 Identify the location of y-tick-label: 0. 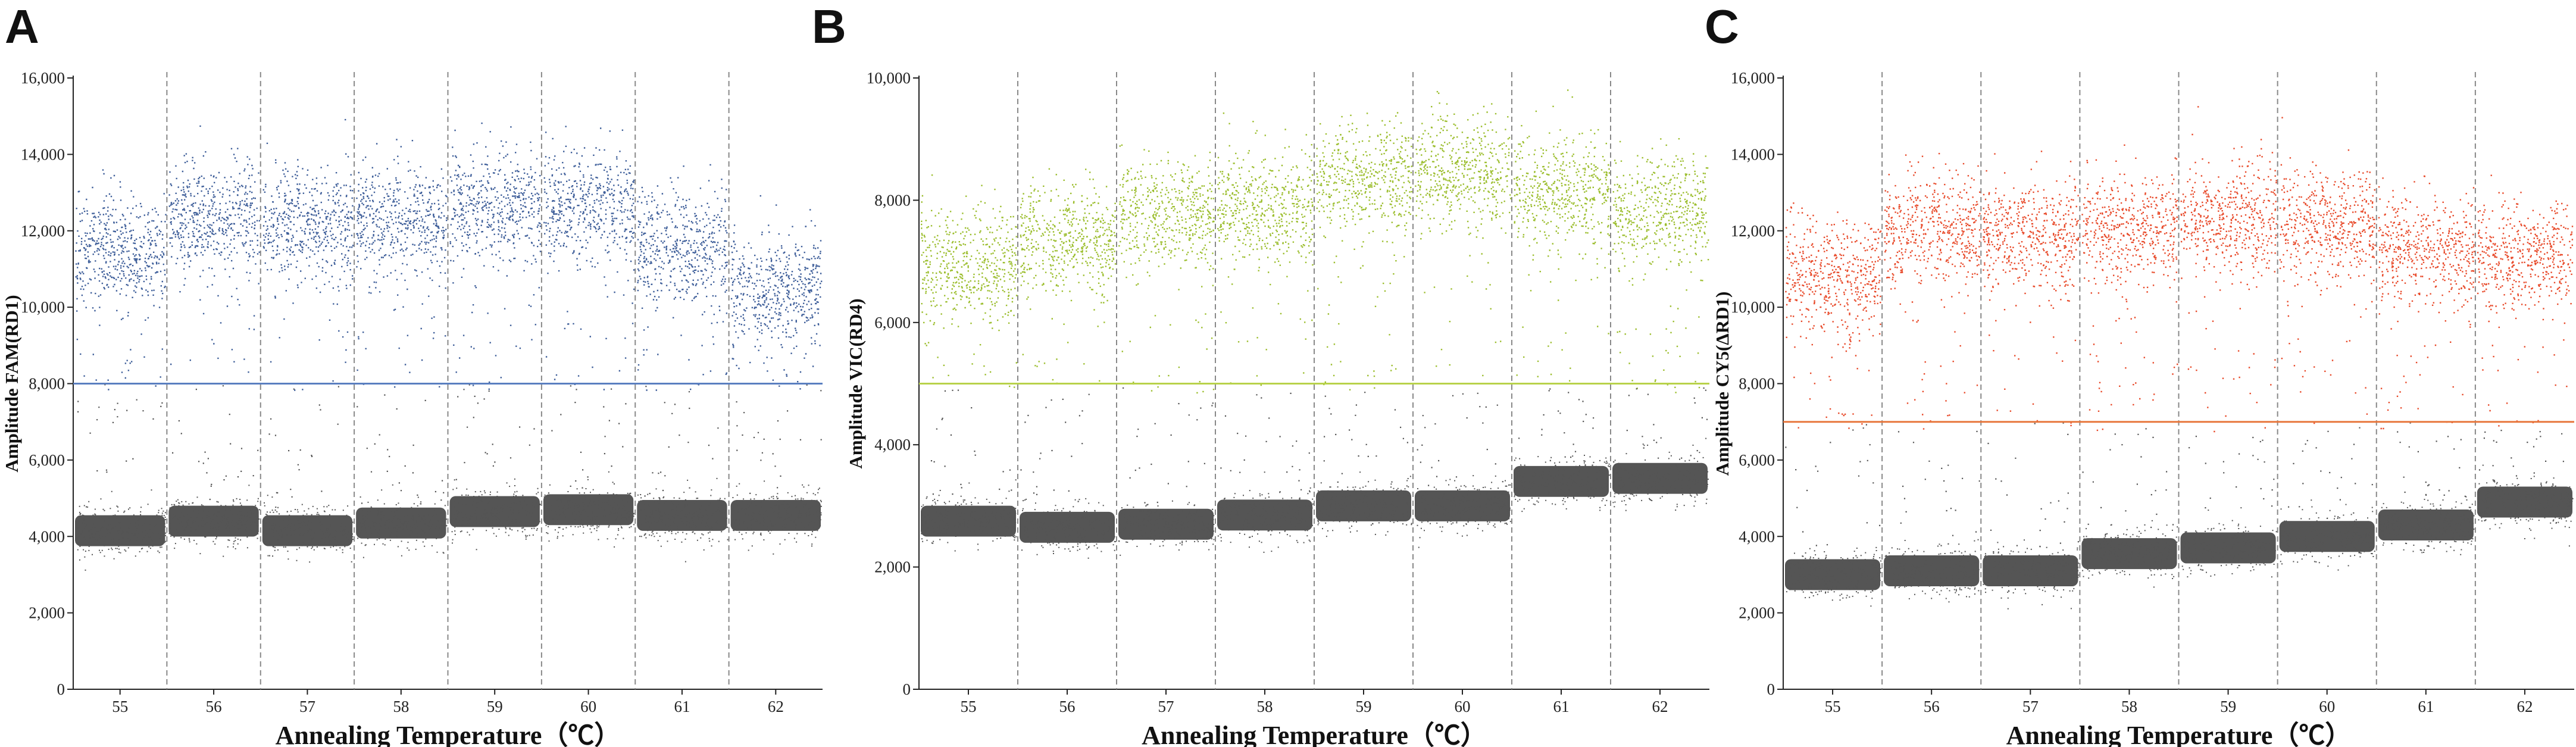
(61, 689).